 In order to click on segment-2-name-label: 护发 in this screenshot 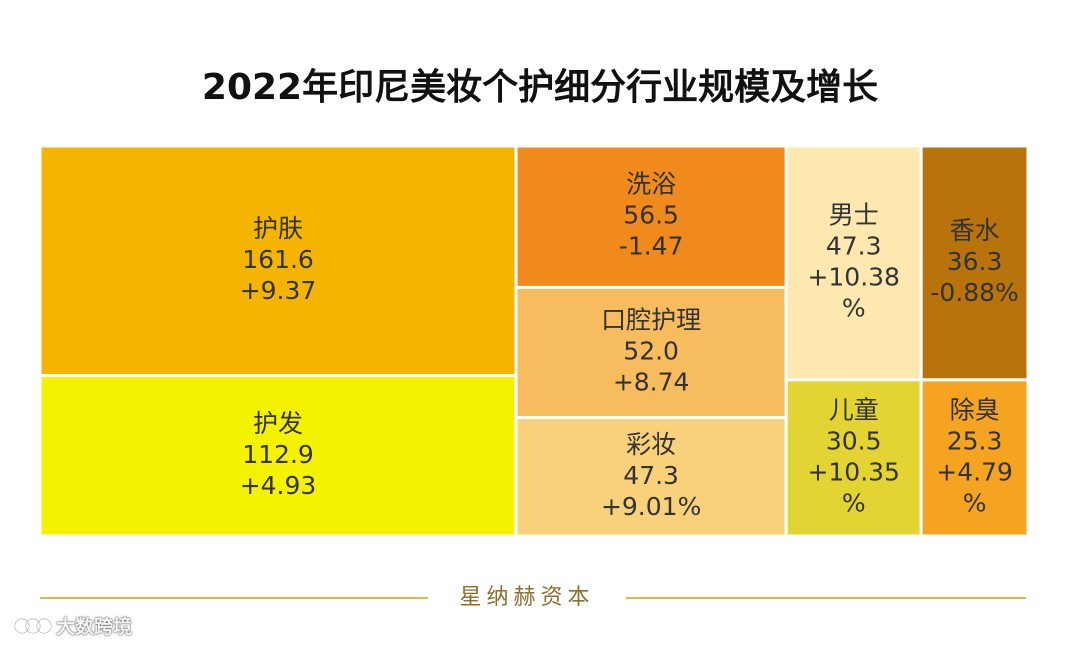, I will do `click(278, 423)`.